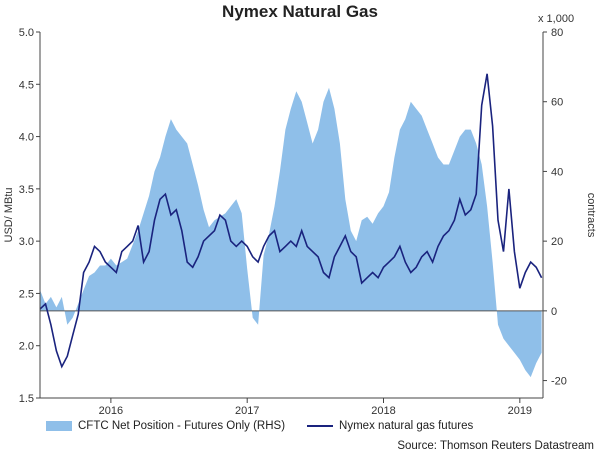  What do you see at coordinates (591, 215) in the screenshot?
I see `y-axis-label-right: contracts` at bounding box center [591, 215].